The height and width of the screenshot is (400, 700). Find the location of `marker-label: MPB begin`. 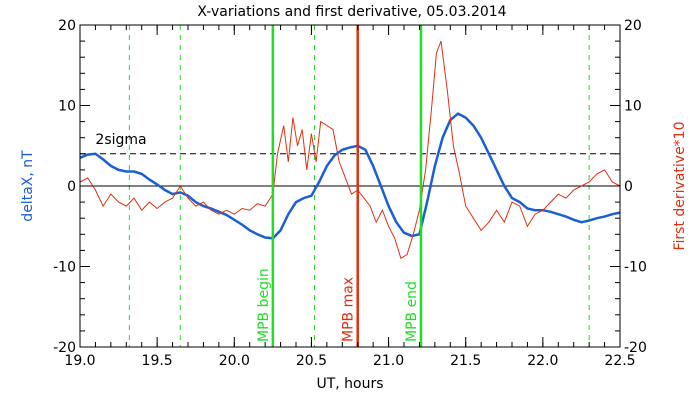

marker-label: MPB begin is located at coordinates (264, 305).